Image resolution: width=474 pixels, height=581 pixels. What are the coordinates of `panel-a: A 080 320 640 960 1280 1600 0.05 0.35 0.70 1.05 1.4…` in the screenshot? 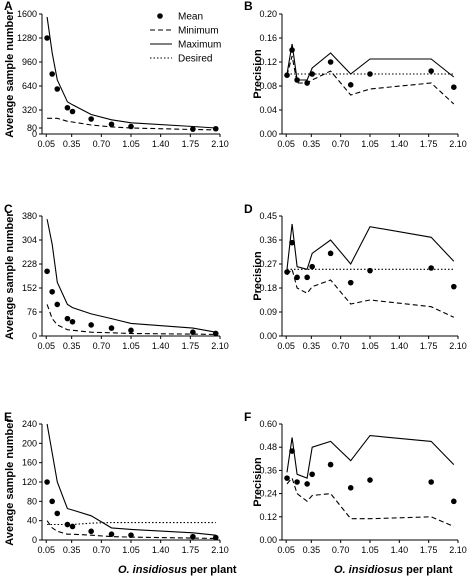 It's located at (116, 74).